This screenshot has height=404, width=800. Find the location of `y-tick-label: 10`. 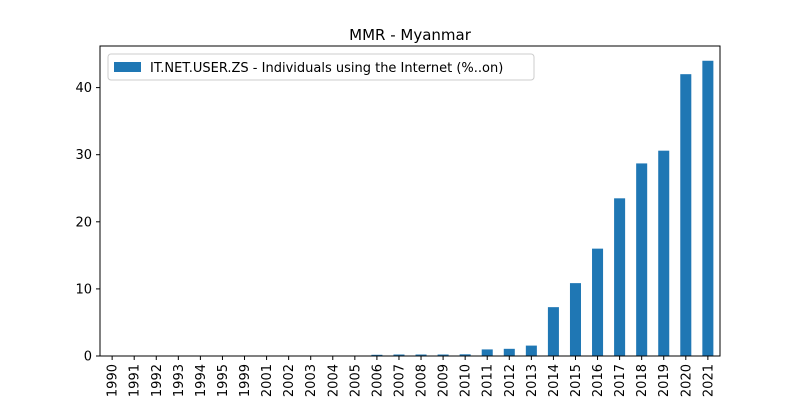

y-tick-label: 10 is located at coordinates (83, 289).